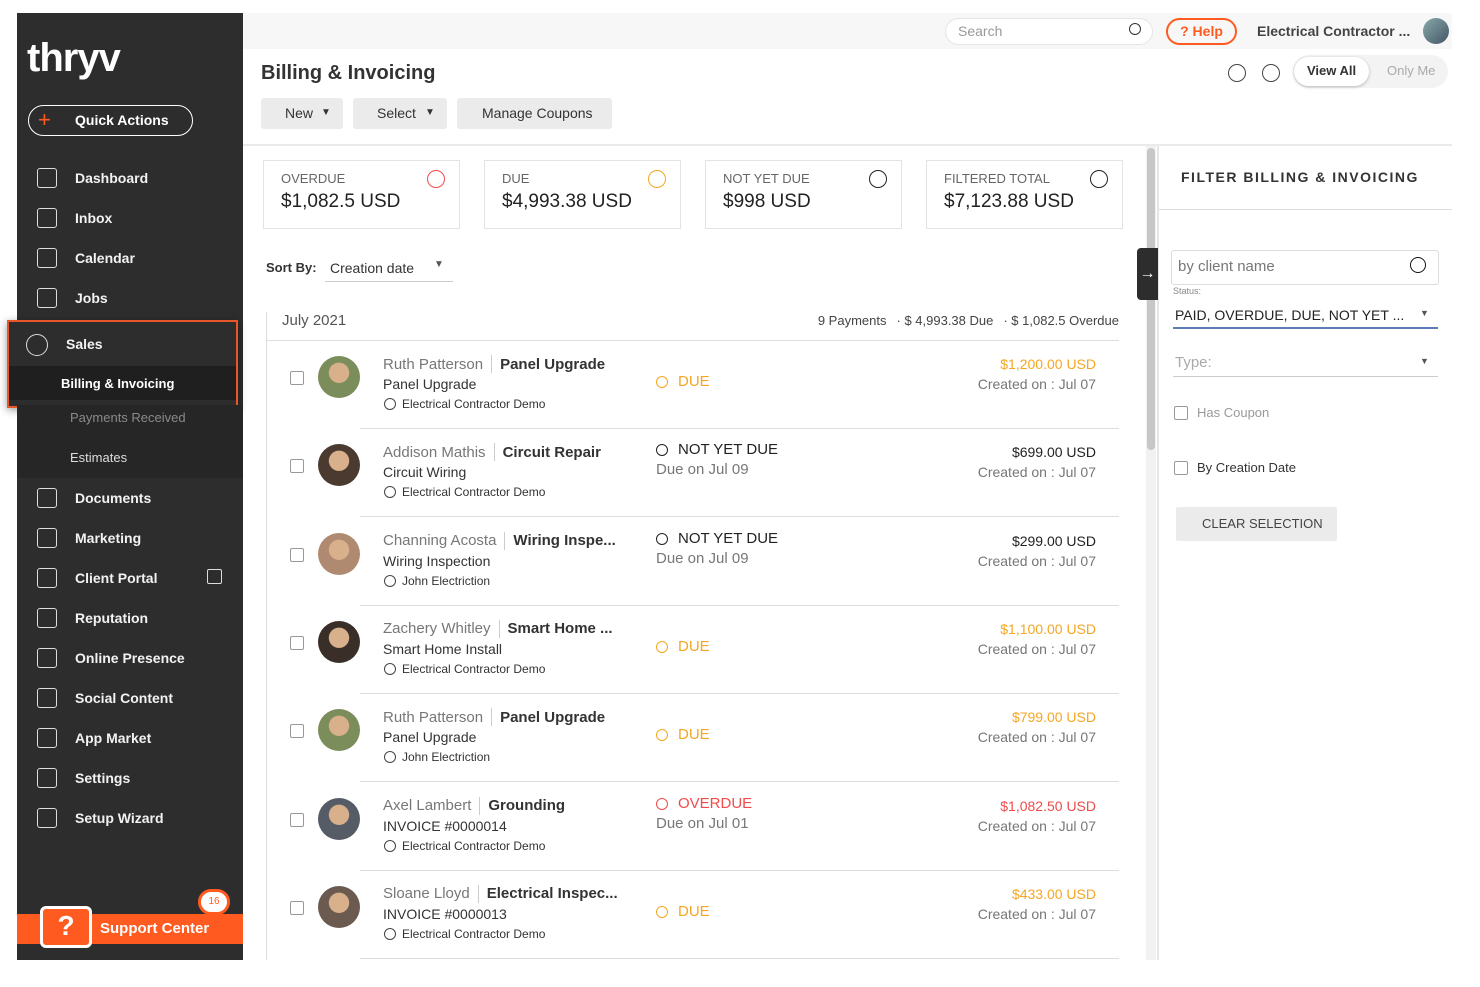 The image size is (1480, 987). What do you see at coordinates (426, 894) in the screenshot?
I see `client-name: Sloane Lloyd` at bounding box center [426, 894].